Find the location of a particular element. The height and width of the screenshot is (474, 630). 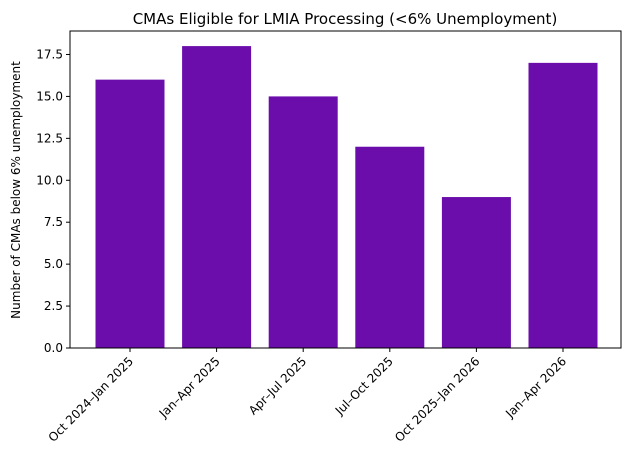

y-tick-label: 10.0 is located at coordinates (49, 180).